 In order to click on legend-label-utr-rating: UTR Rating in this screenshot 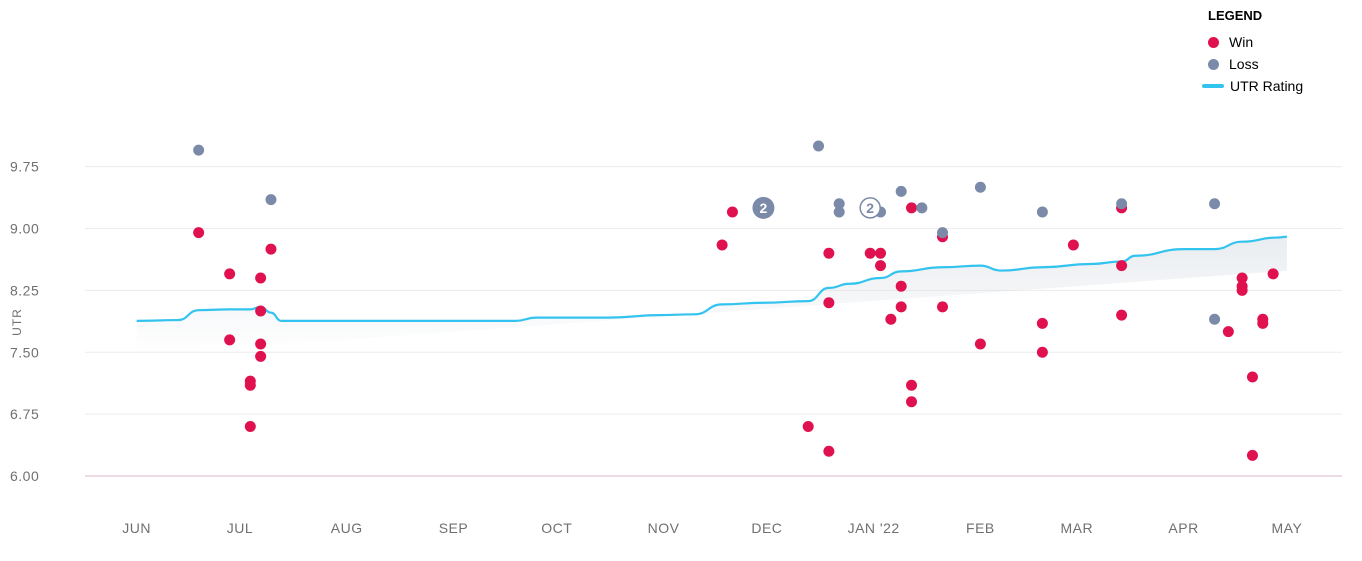, I will do `click(1267, 86)`.